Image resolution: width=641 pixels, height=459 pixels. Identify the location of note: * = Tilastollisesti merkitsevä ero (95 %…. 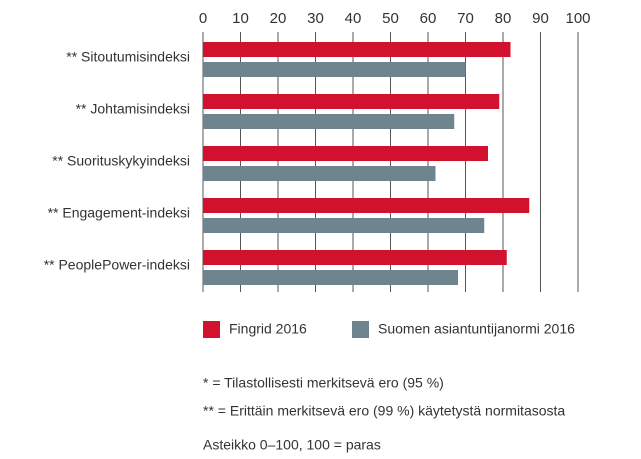
(323, 383).